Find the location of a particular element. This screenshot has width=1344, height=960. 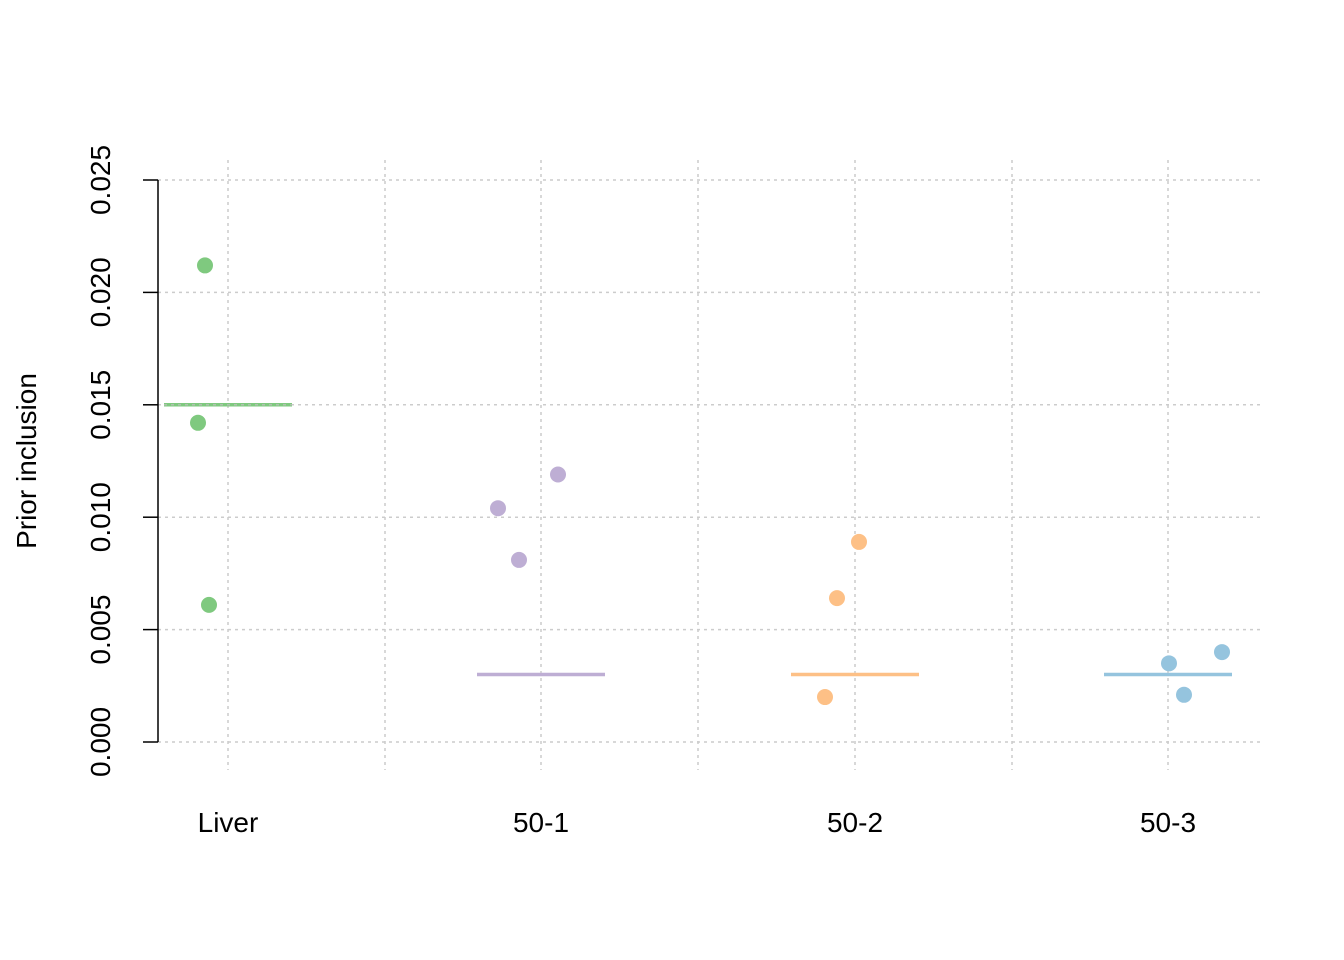

x-category-label: Liver is located at coordinates (228, 822).